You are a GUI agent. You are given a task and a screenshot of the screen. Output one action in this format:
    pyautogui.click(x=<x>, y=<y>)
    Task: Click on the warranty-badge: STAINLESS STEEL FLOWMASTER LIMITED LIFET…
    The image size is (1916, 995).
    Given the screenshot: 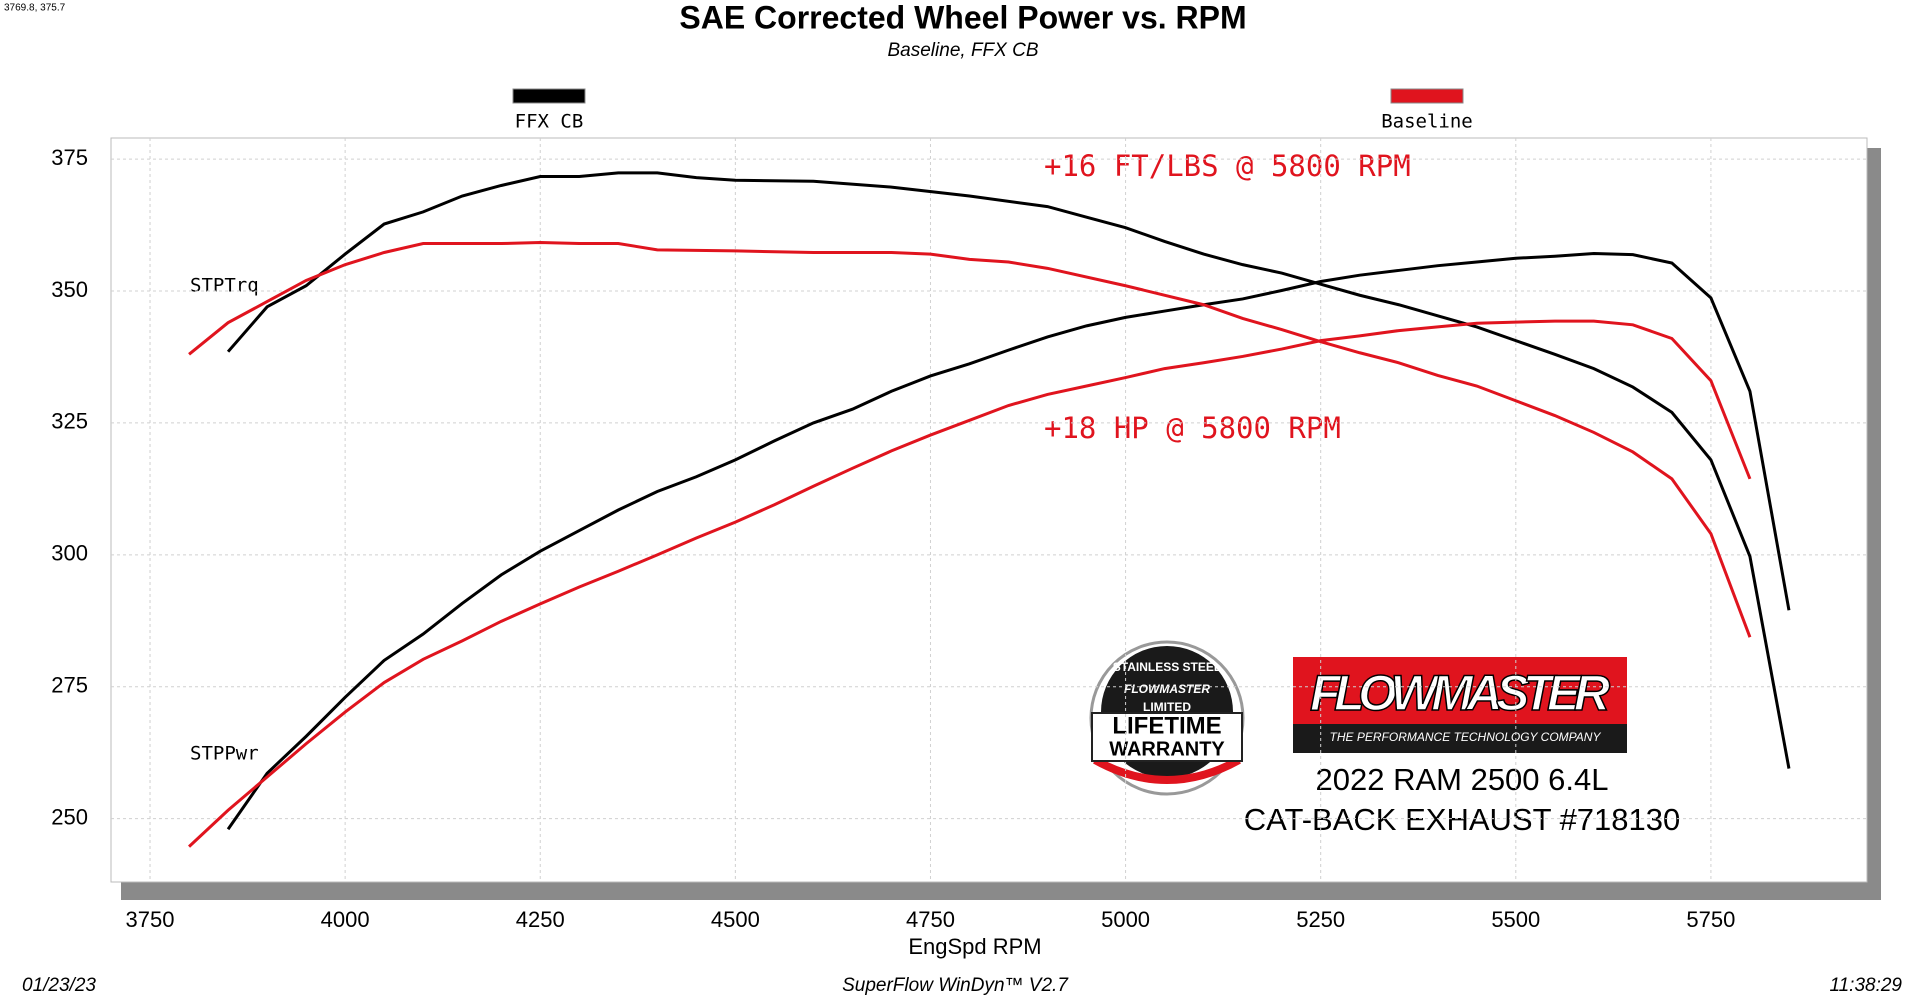 What is the action you would take?
    pyautogui.click(x=1167, y=718)
    